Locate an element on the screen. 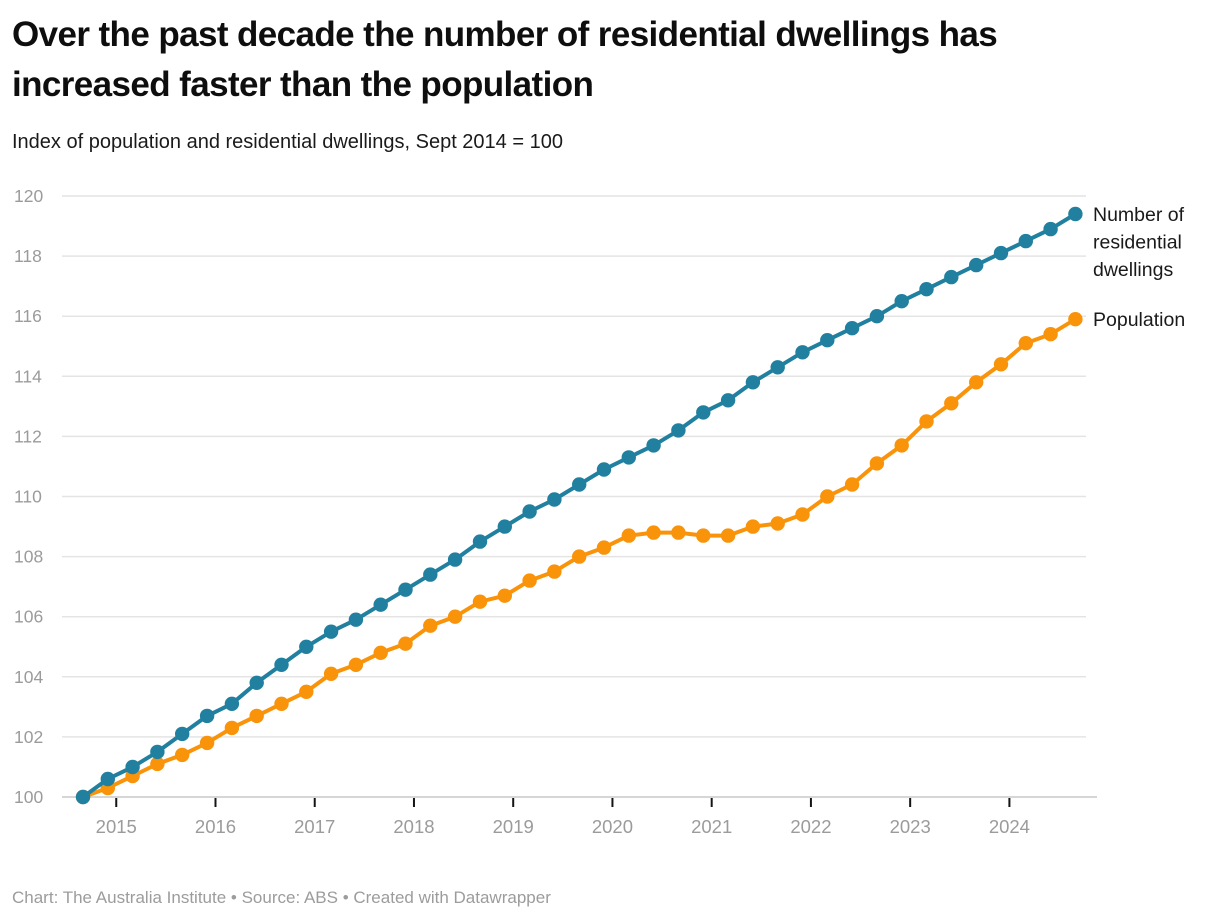  x-axis-tick-label: 2023 is located at coordinates (910, 826).